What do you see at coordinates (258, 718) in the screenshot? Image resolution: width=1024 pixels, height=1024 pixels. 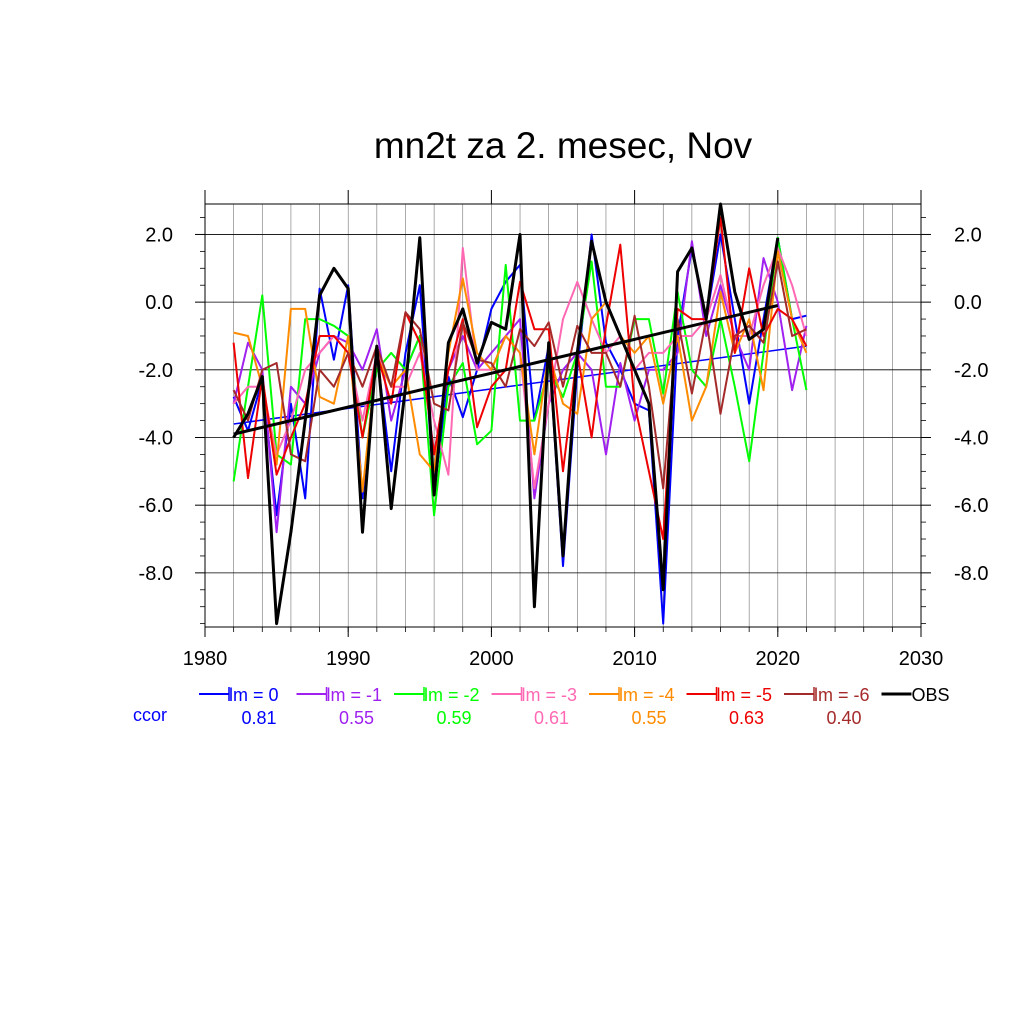 I see `legend-ccor-value: 0.81` at bounding box center [258, 718].